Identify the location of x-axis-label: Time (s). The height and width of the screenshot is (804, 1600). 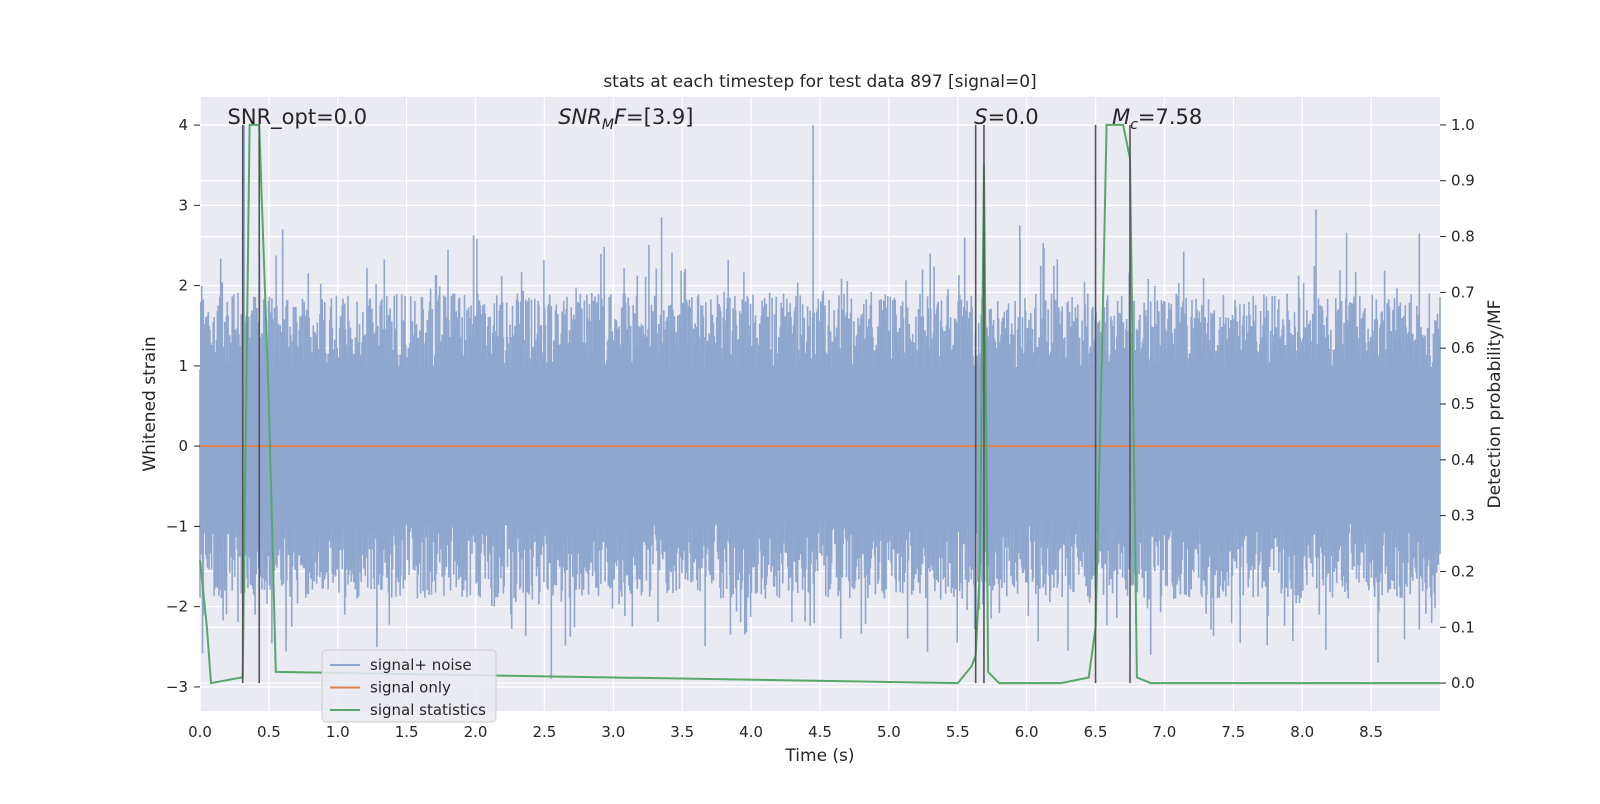
(819, 756).